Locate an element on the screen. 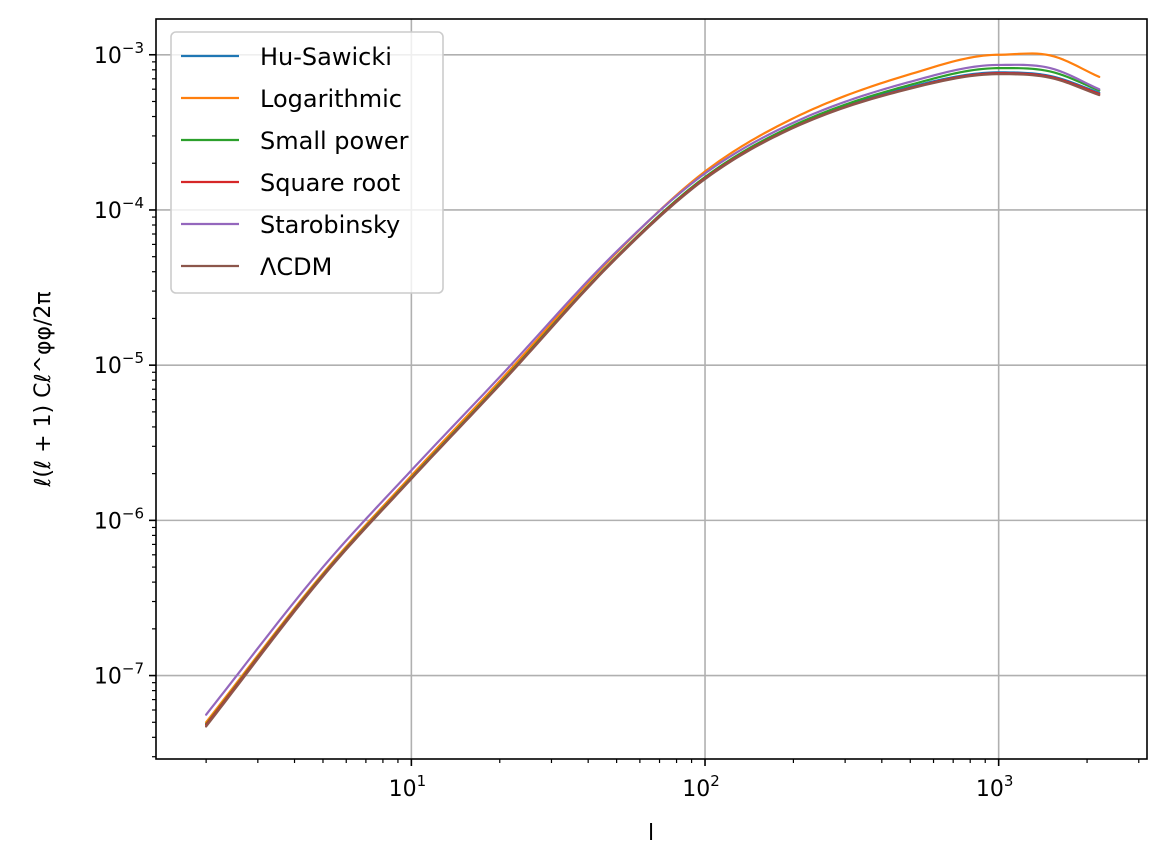  legend-label: Starobinsky is located at coordinates (330, 225).